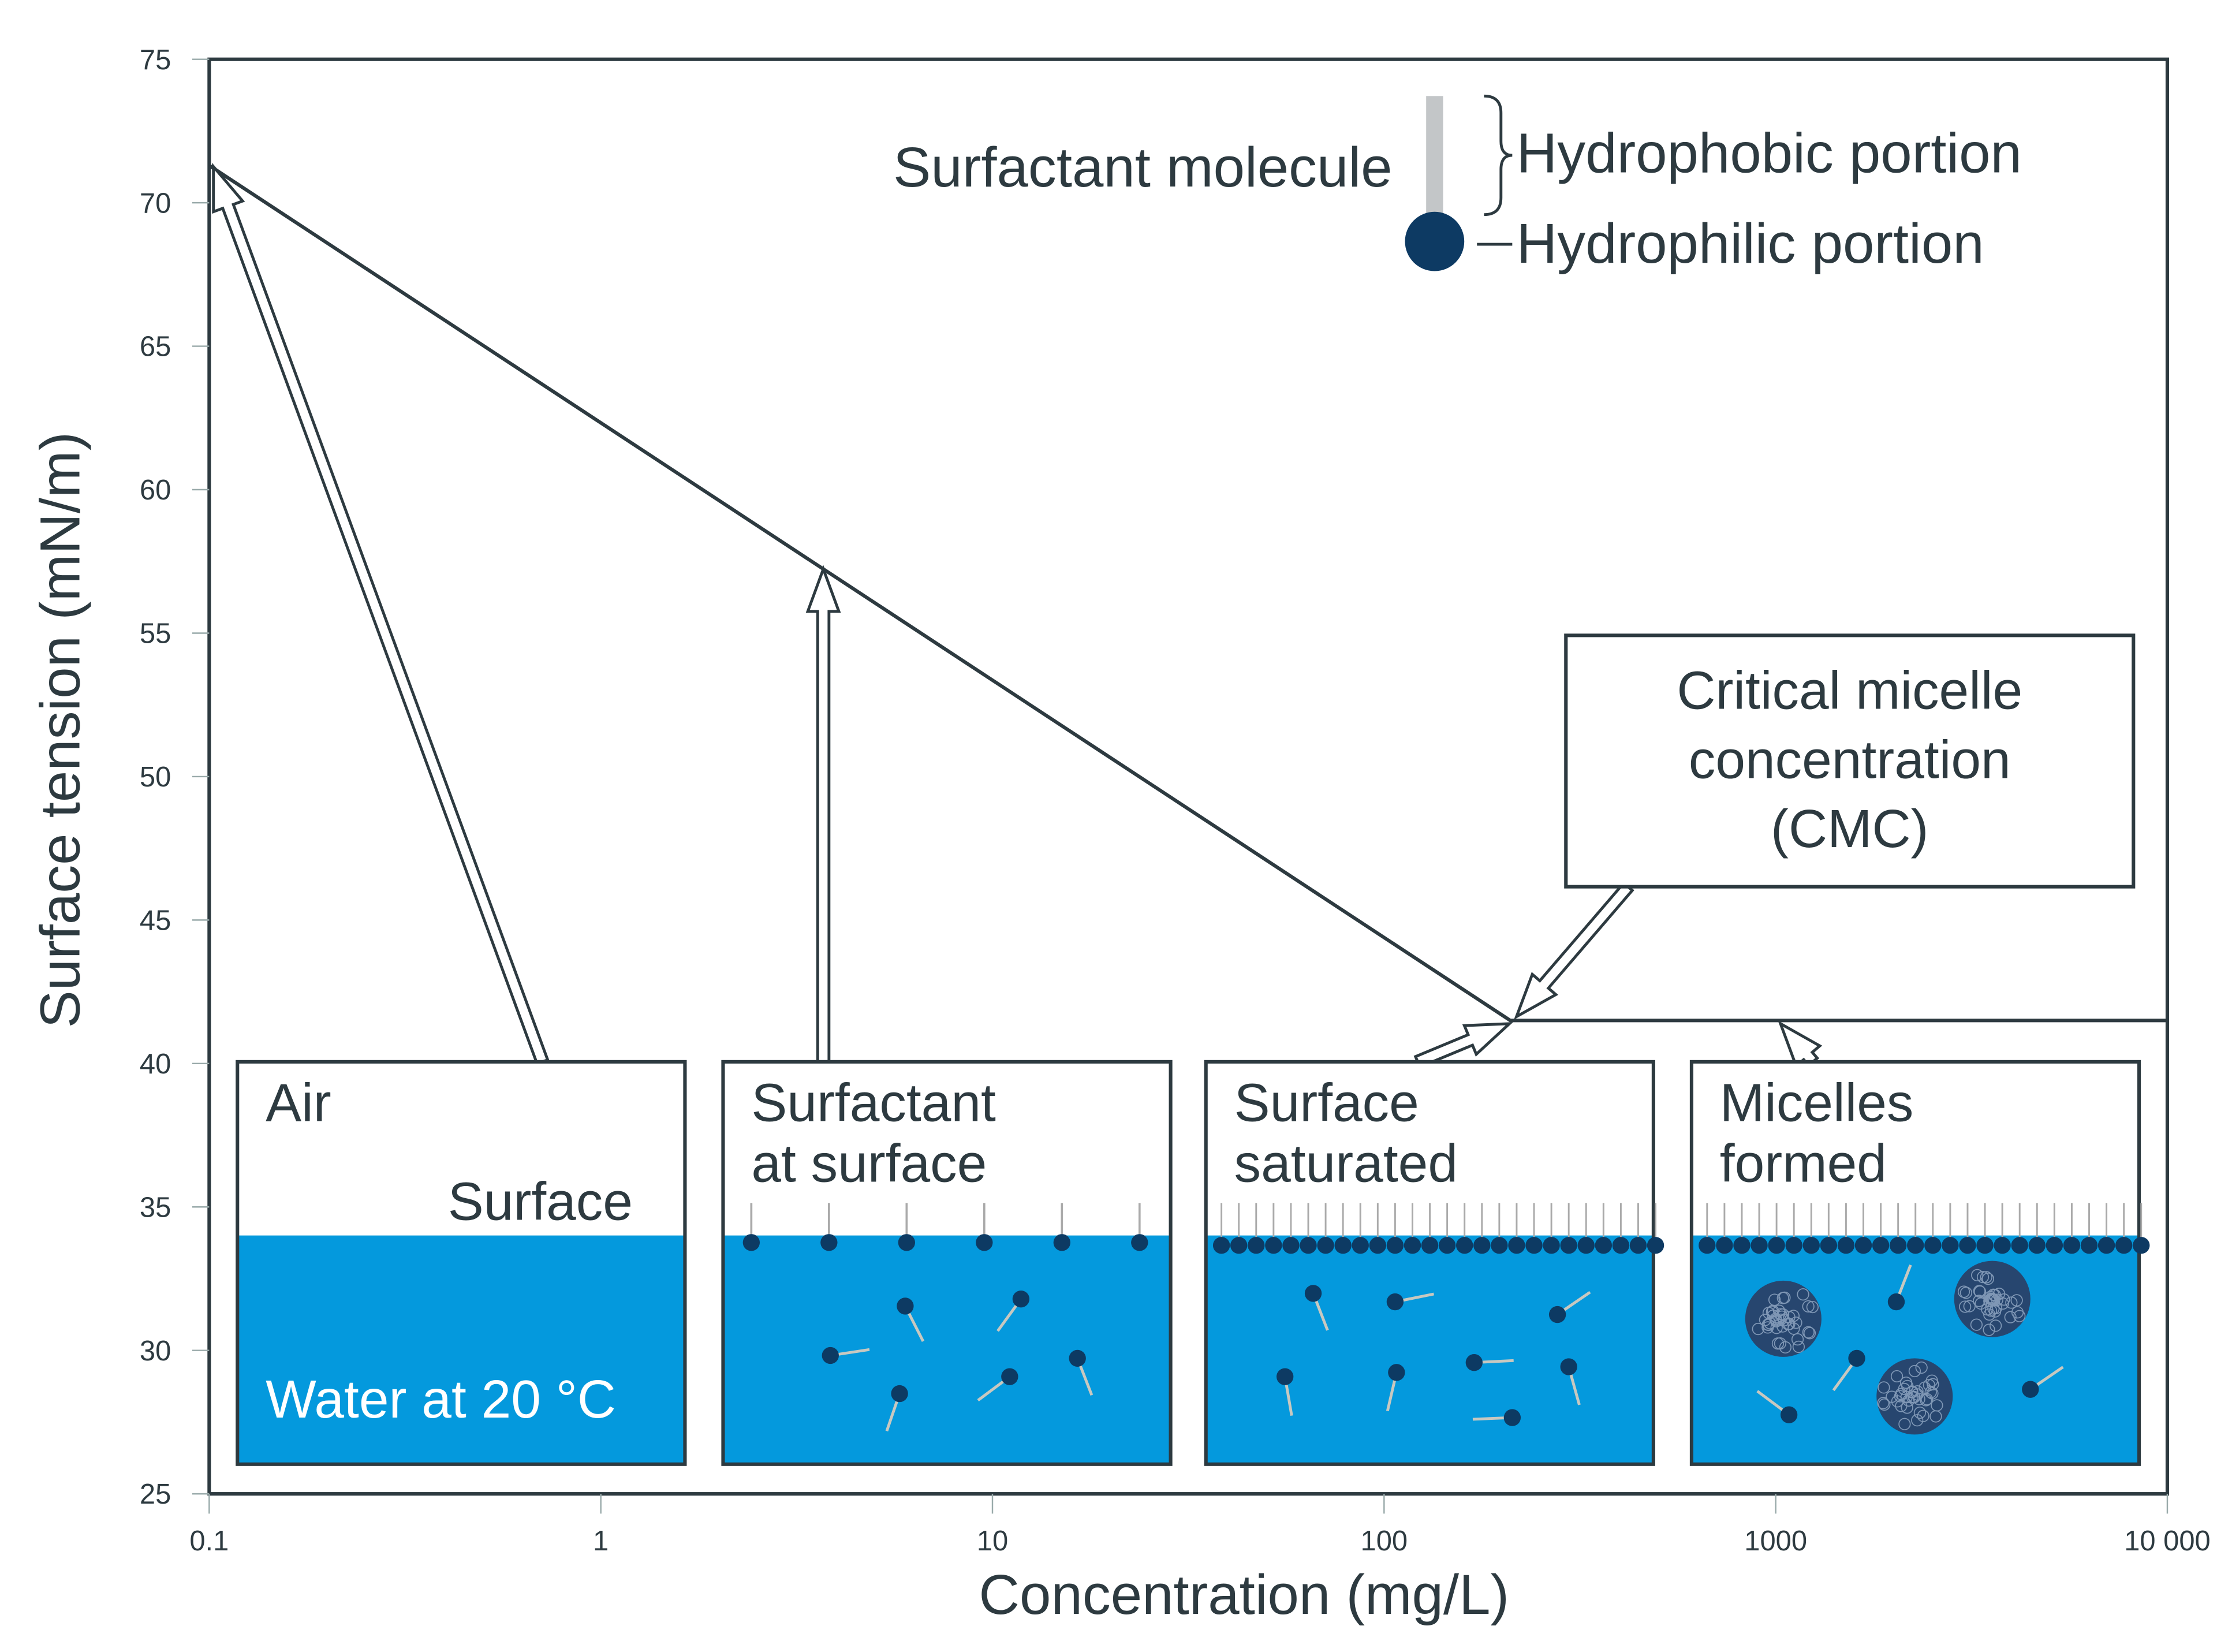  Describe the element at coordinates (1775, 1541) in the screenshot. I see `x-tick-label: 1000` at that location.